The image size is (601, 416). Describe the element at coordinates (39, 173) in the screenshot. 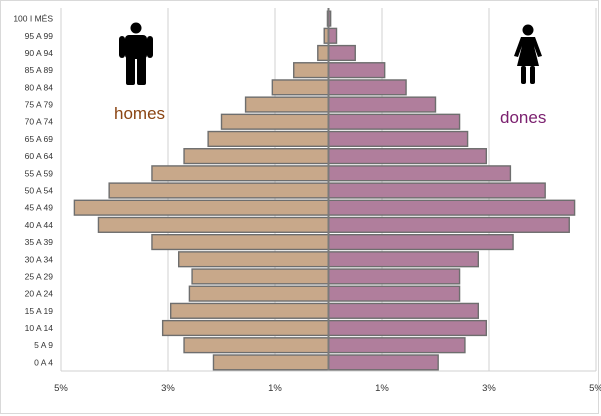

I see `age-group-label: 55 A 59` at that location.